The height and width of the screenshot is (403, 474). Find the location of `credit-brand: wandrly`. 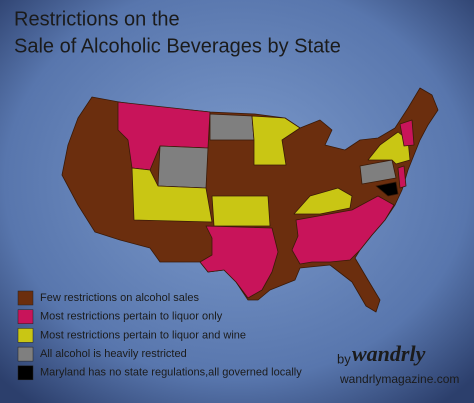

credit-brand: wandrly is located at coordinates (389, 353).